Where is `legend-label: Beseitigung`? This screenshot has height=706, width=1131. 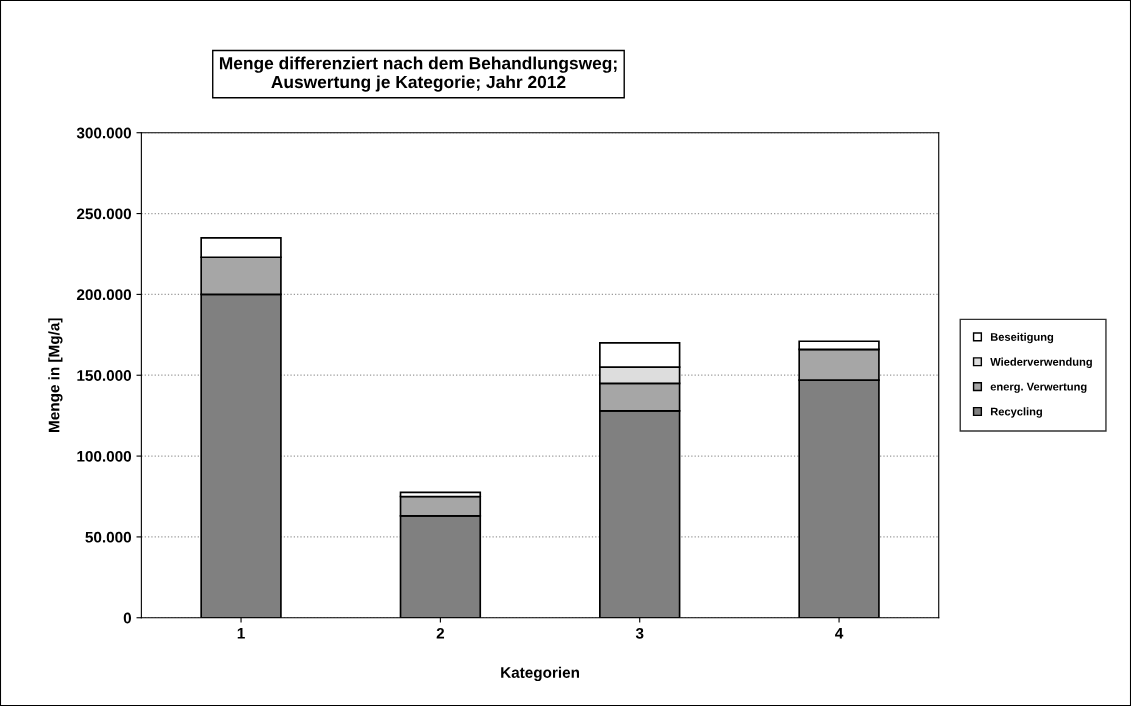 legend-label: Beseitigung is located at coordinates (1022, 338).